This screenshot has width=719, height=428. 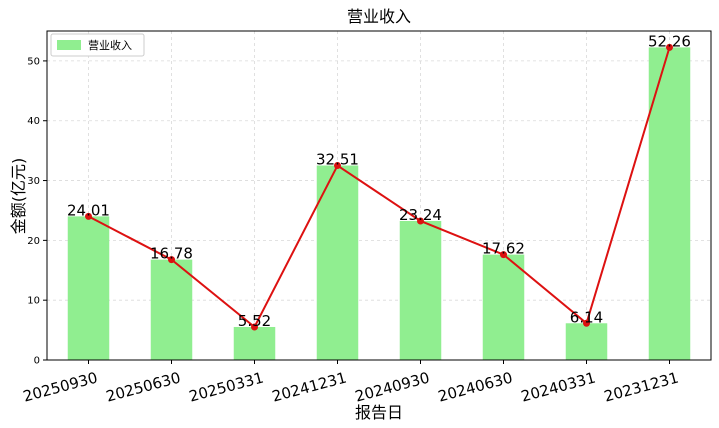 I want to click on x-tick-label: 20231231, so click(x=641, y=386).